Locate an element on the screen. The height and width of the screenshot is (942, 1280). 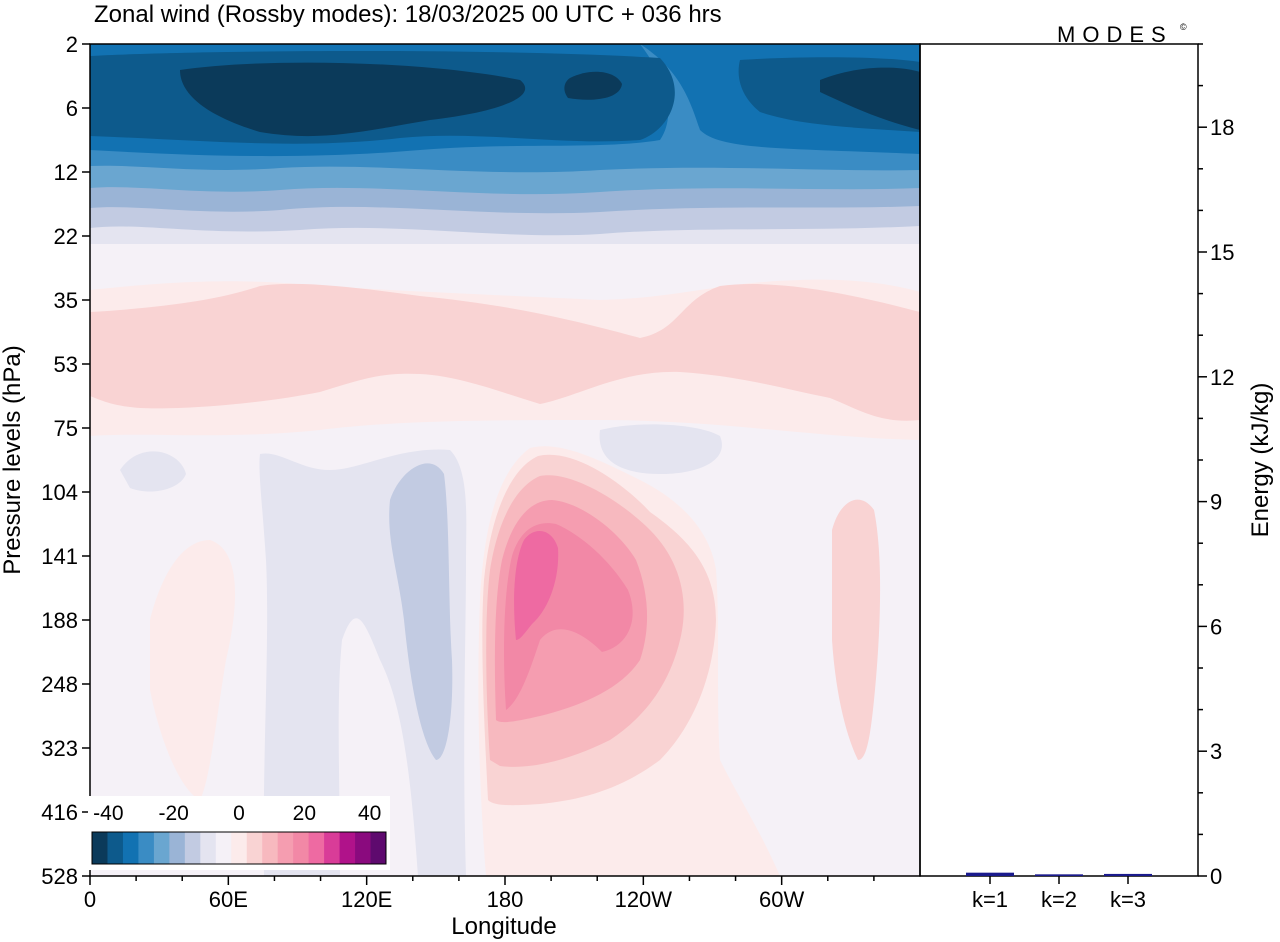
energy-bars: k=1 k=2 k=3 is located at coordinates (1059, 892).